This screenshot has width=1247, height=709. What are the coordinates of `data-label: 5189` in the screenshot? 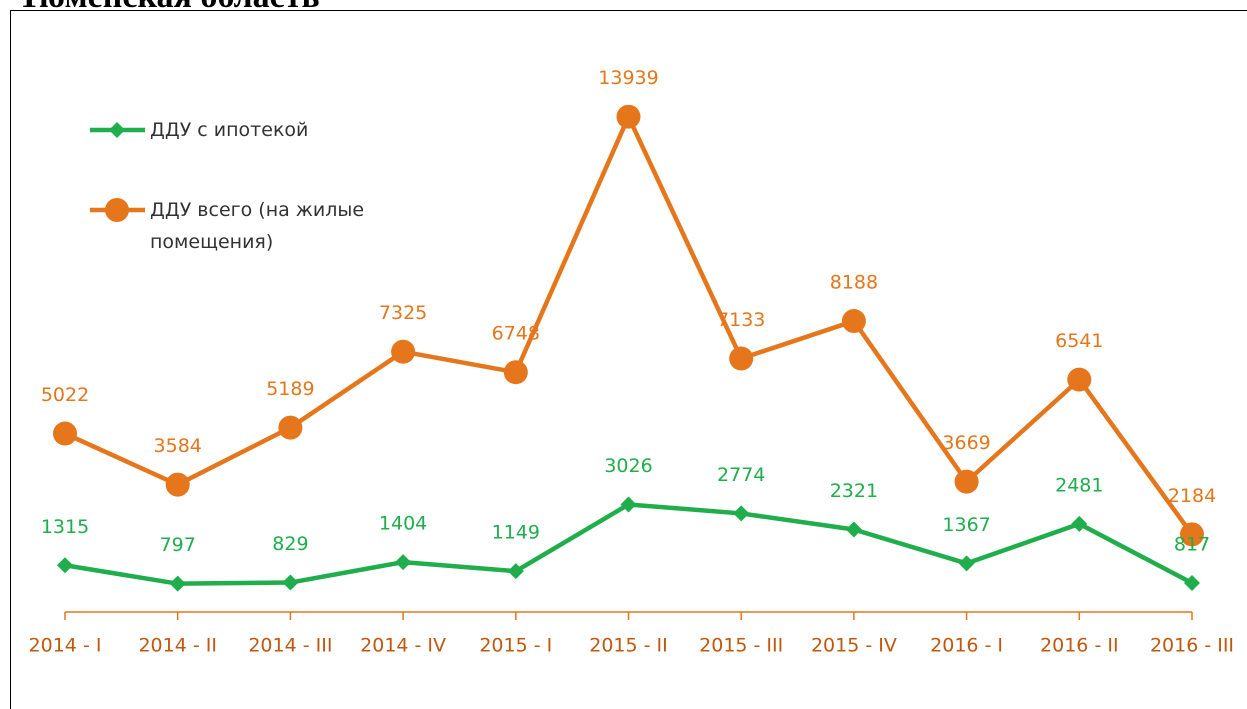 It's located at (290, 389).